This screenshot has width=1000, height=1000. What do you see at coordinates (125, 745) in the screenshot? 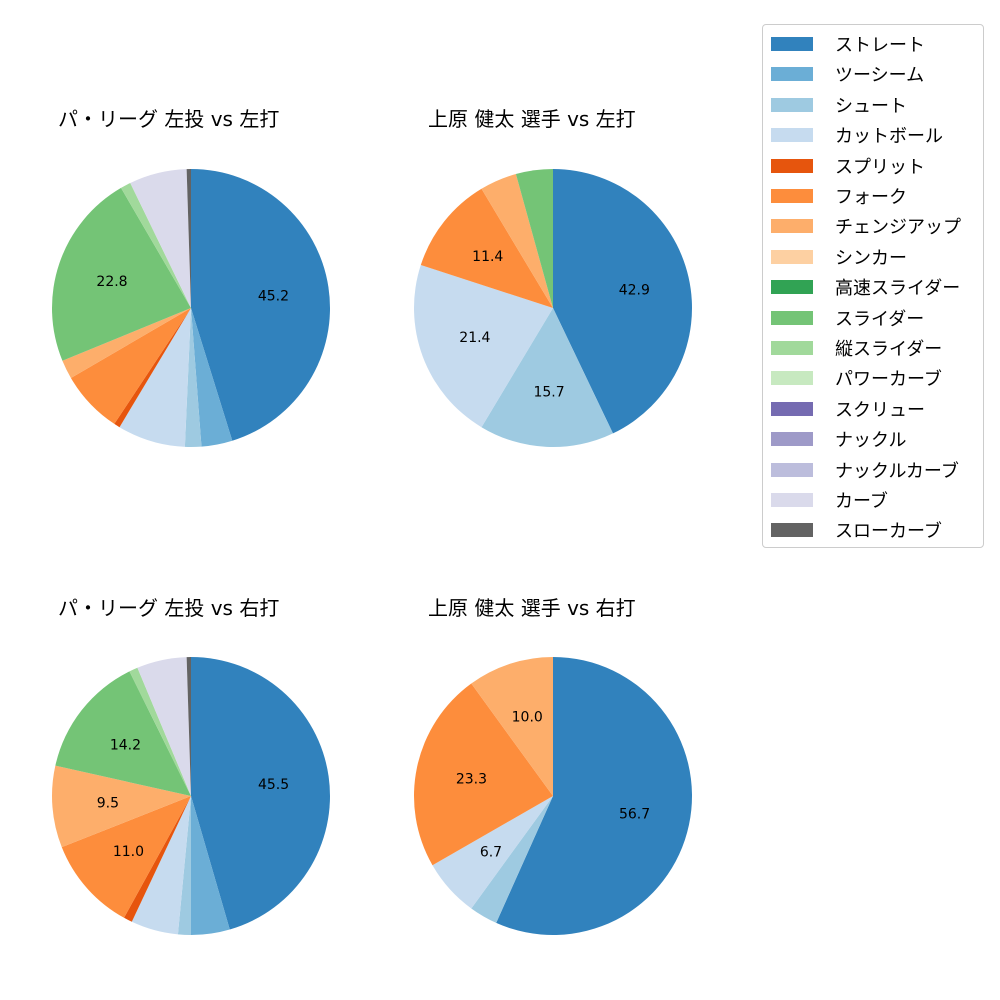
I see `slice-label: 14.2` at bounding box center [125, 745].